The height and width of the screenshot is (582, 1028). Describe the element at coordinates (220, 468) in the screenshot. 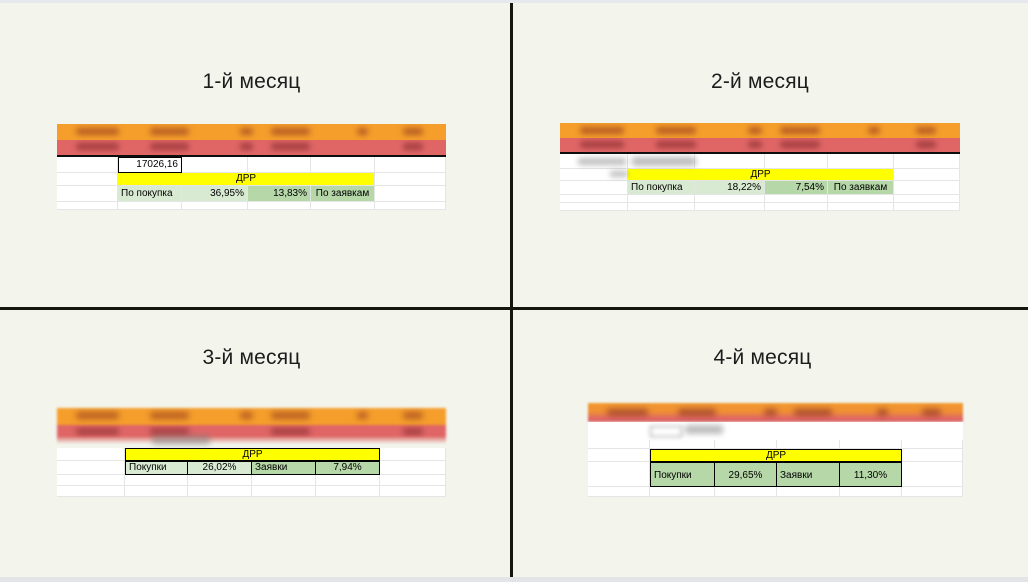

I see `cell-value-purchases-drr: 26,02%` at that location.